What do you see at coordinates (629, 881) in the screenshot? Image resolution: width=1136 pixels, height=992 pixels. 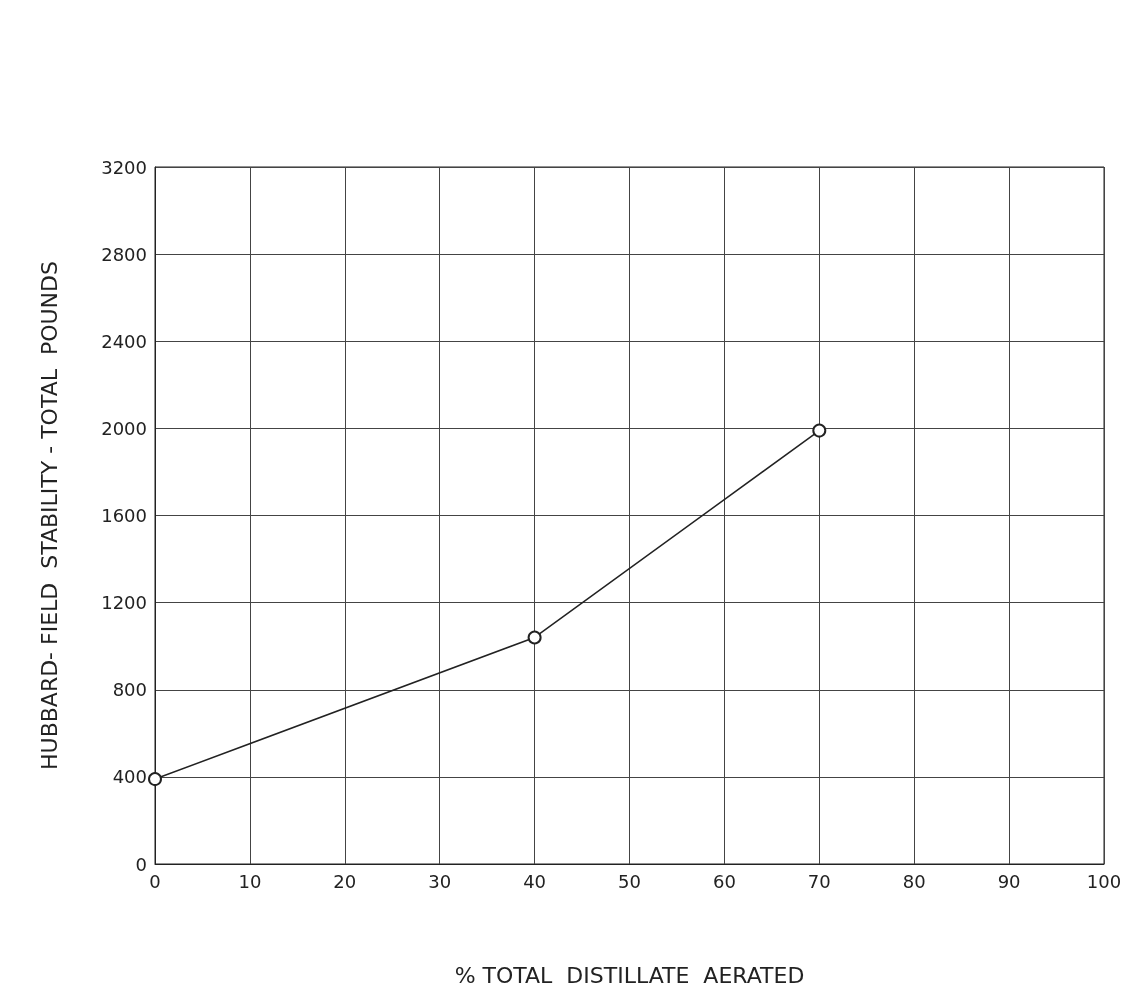 I see `x-tick-label: 50` at bounding box center [629, 881].